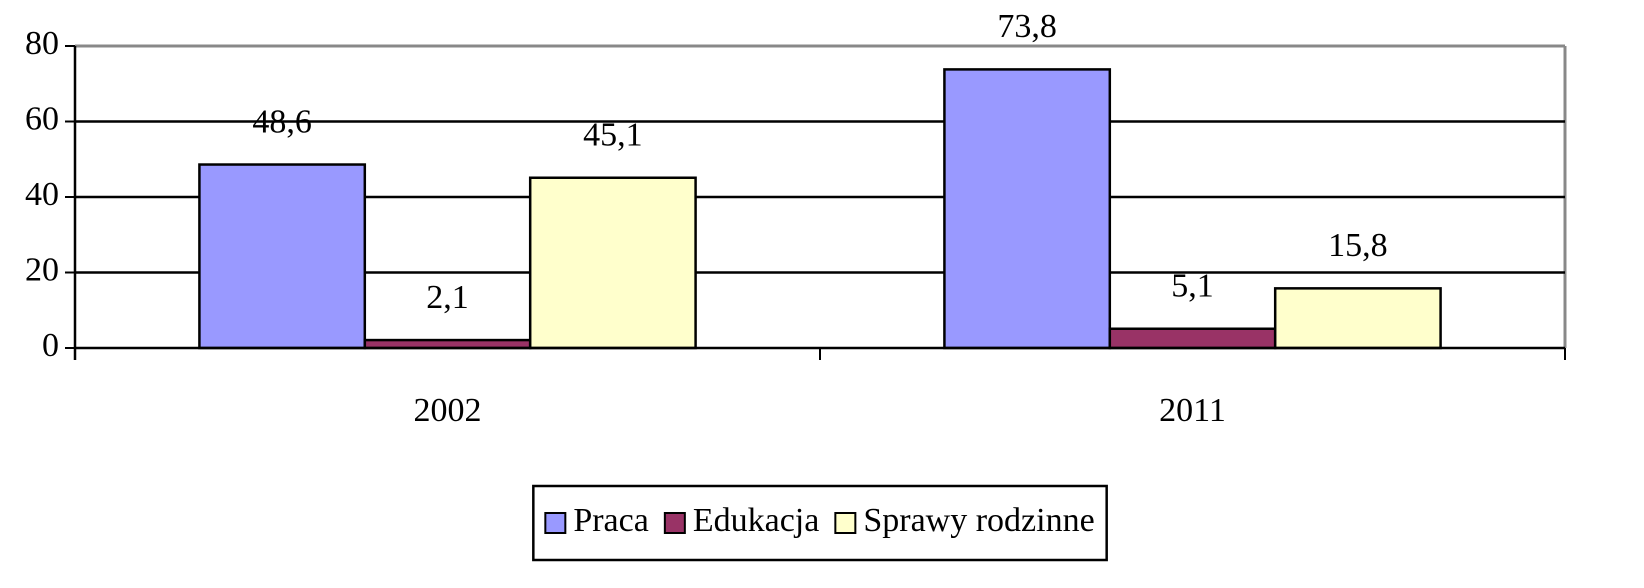  I want to click on value-label: 15,8, so click(1358, 245).